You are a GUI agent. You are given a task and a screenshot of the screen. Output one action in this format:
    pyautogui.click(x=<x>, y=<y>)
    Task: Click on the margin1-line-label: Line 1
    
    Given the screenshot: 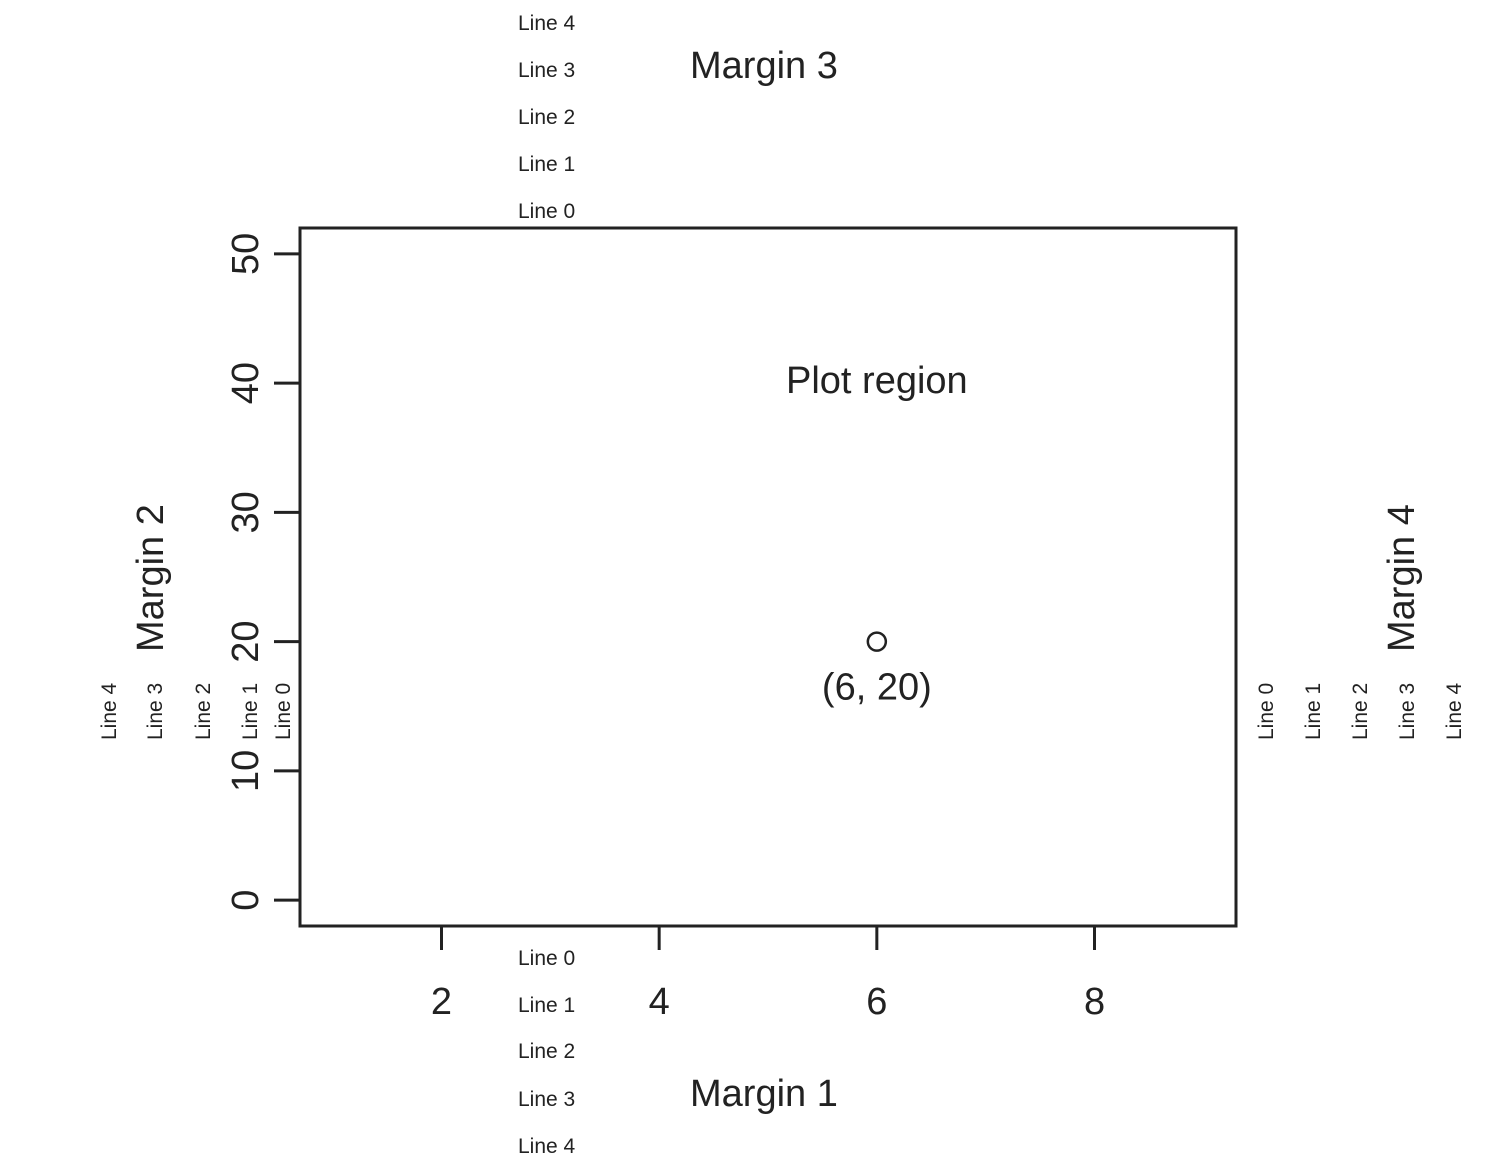 What is the action you would take?
    pyautogui.click(x=546, y=1005)
    